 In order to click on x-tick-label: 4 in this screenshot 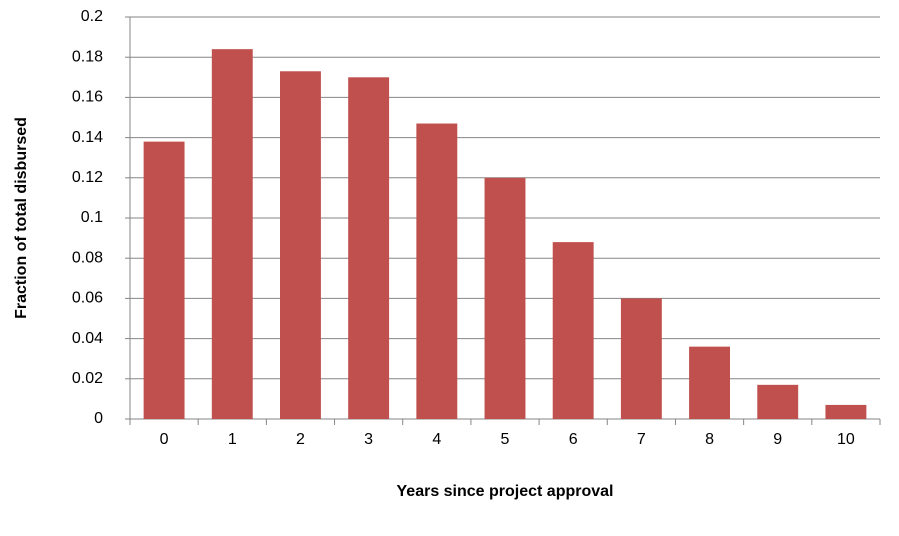, I will do `click(436, 439)`.